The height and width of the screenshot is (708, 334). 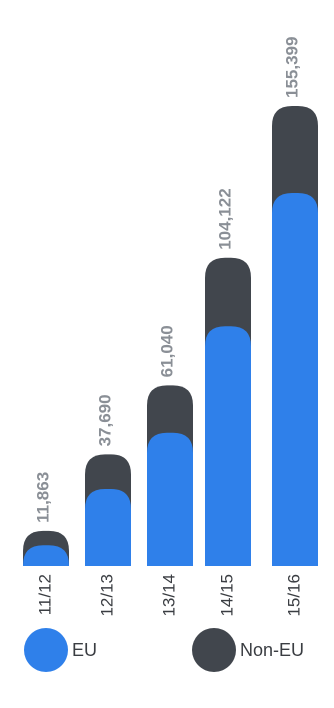 What do you see at coordinates (291, 67) in the screenshot?
I see `total-label: 155,399` at bounding box center [291, 67].